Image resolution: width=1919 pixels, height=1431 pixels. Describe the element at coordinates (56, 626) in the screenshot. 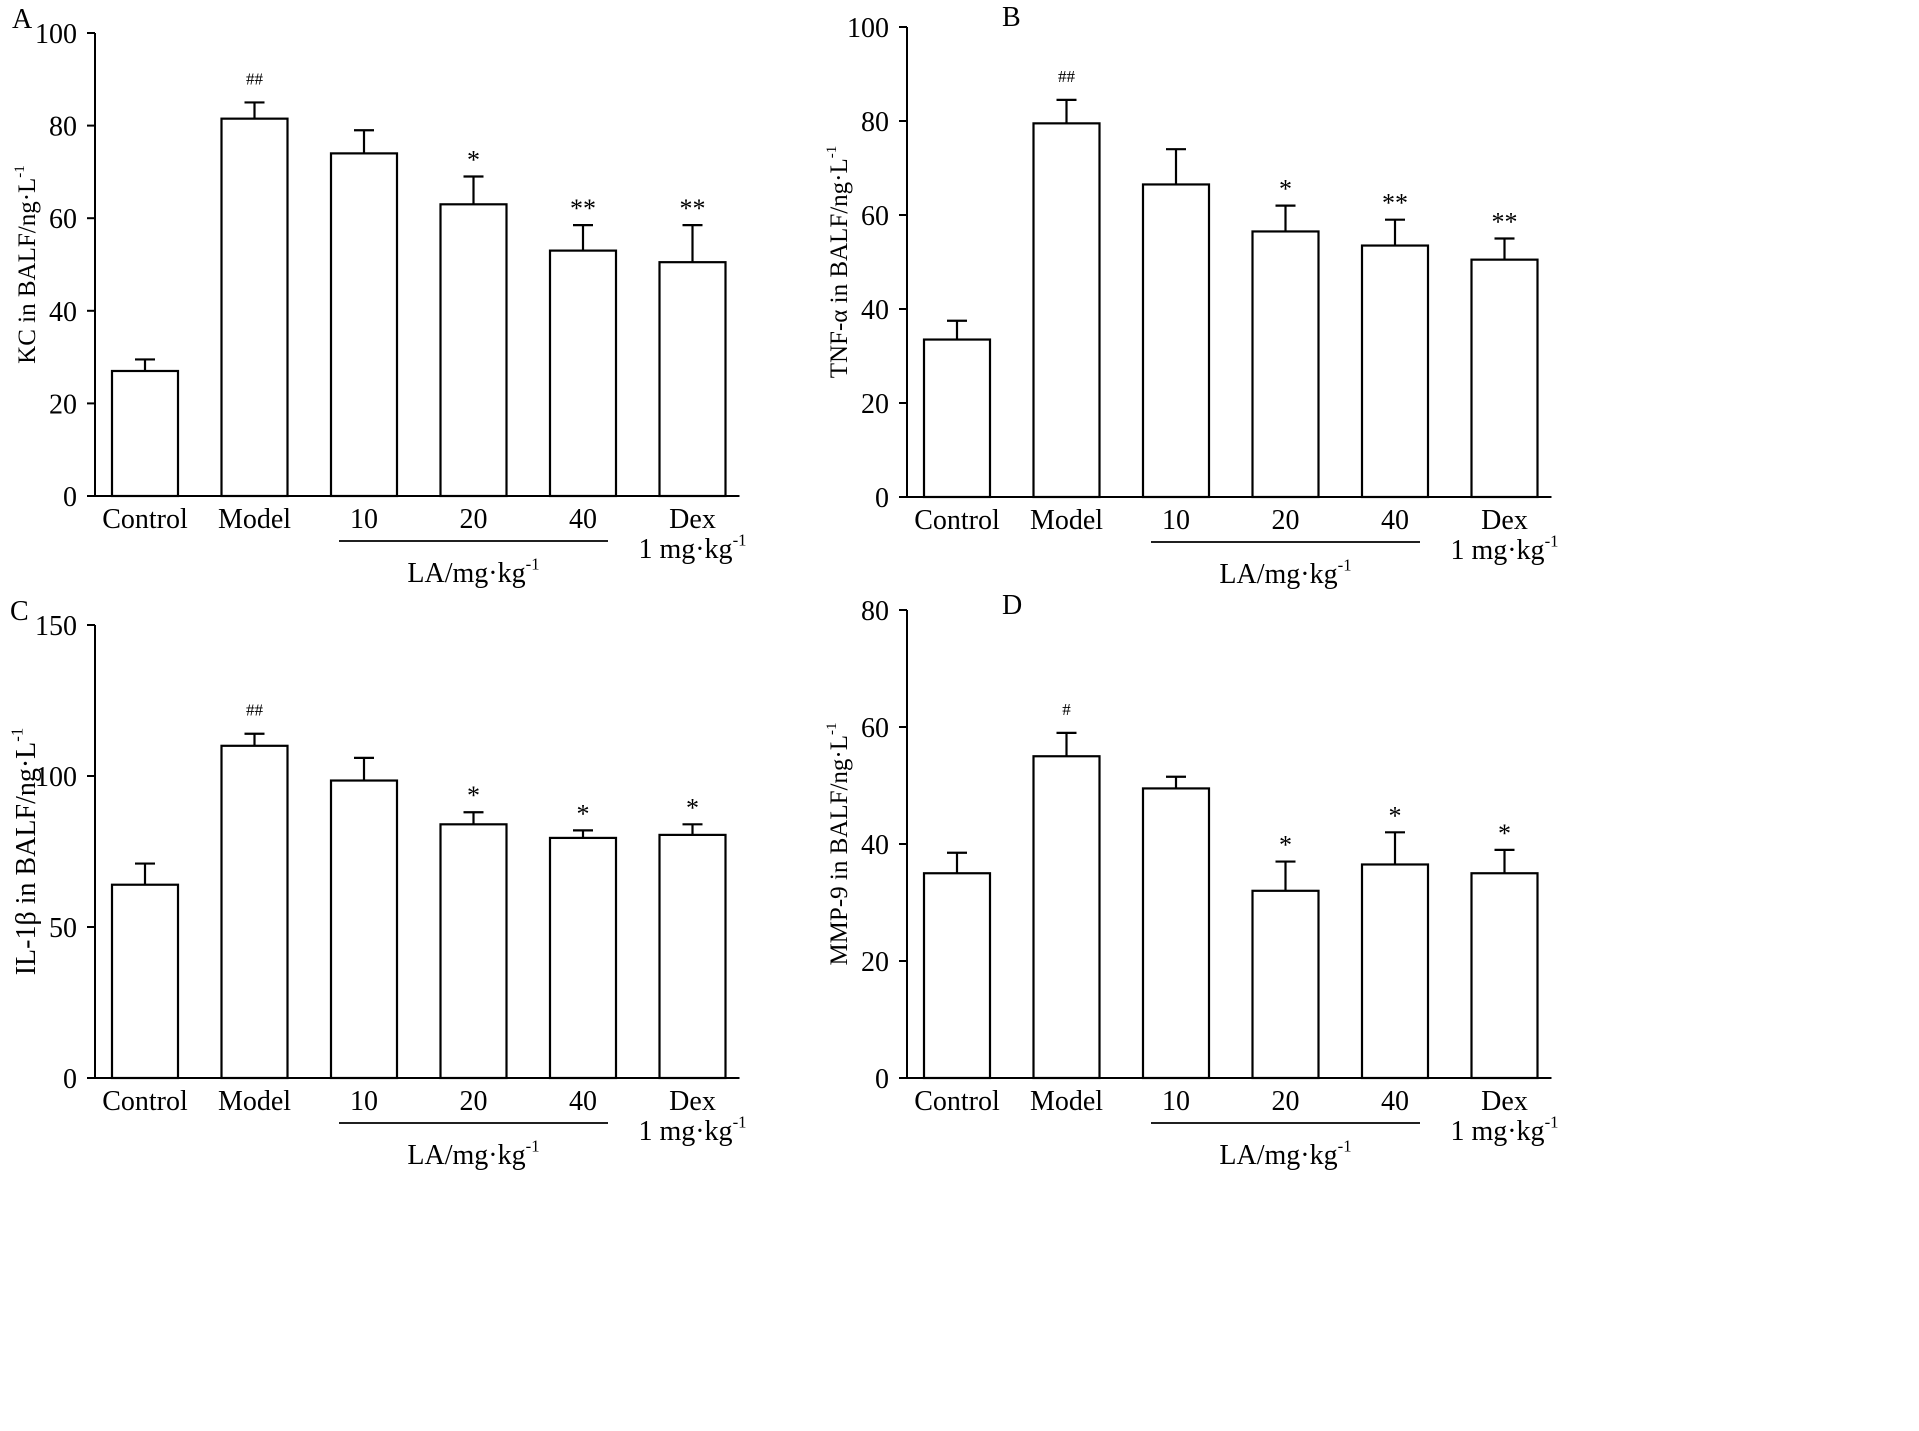

I see `y-tick-label: 150` at that location.